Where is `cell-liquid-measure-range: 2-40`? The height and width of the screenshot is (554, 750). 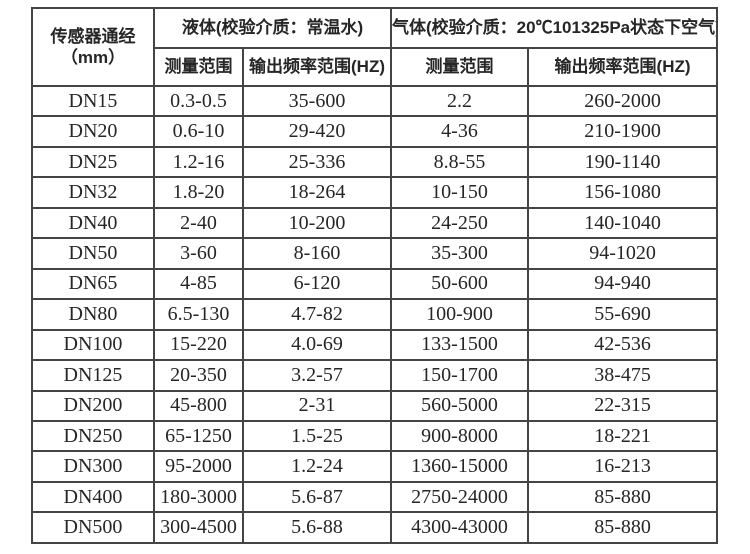 cell-liquid-measure-range: 2-40 is located at coordinates (198, 223).